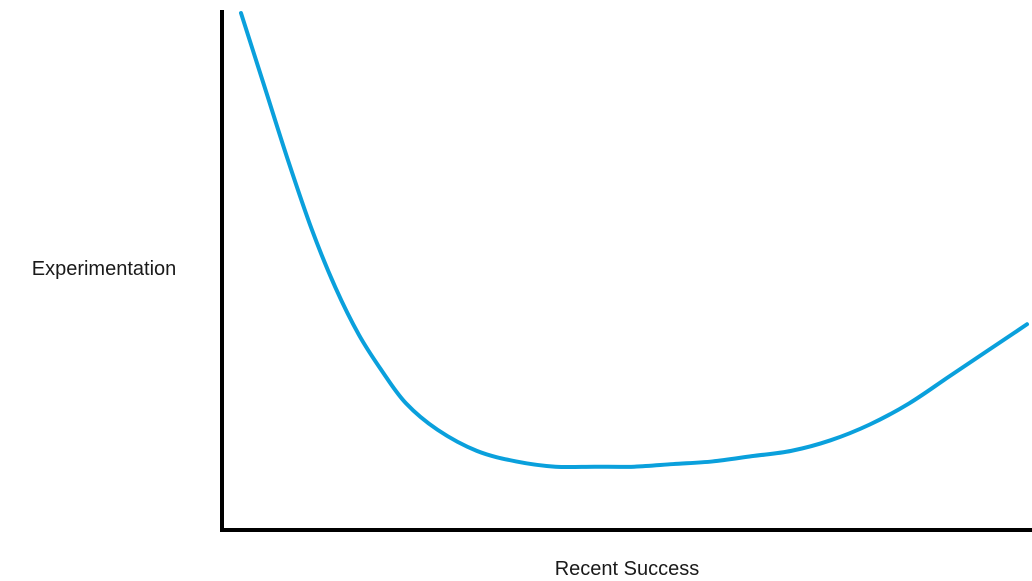 This screenshot has width=1032, height=581. I want to click on y-axis-label: Experimentation, so click(104, 269).